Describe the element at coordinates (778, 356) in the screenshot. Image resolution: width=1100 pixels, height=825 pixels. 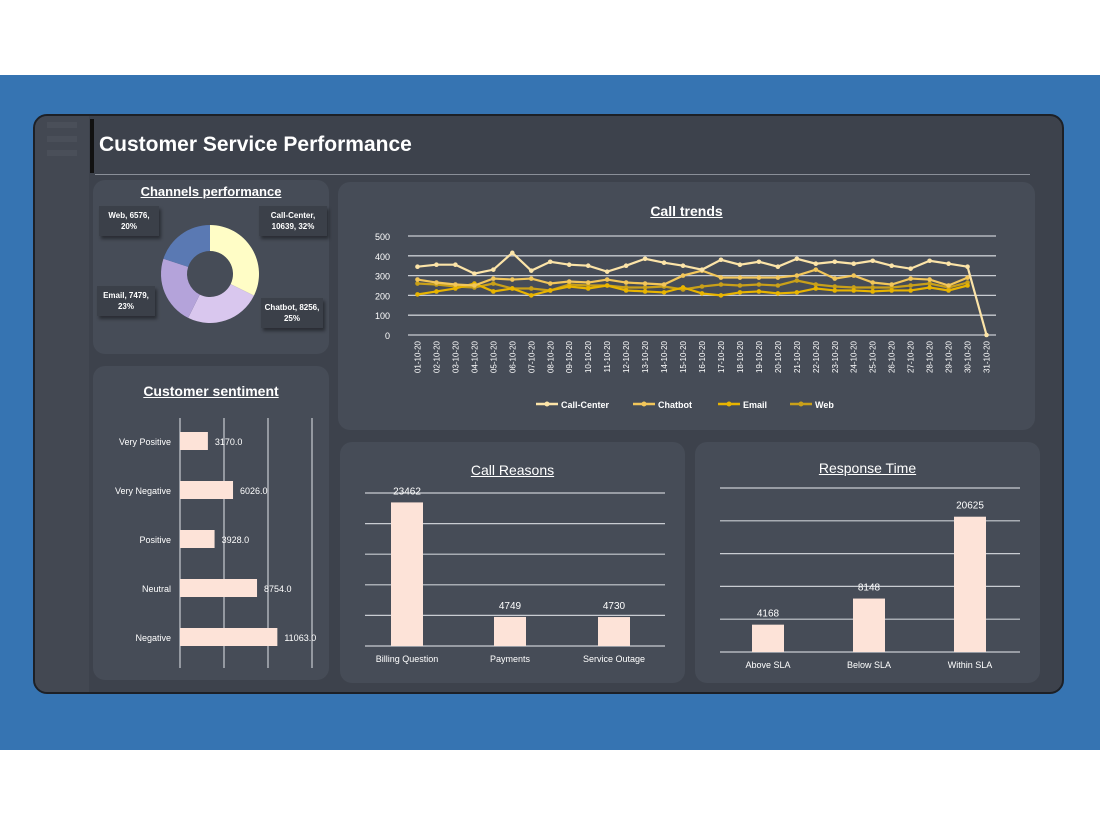
I see `x-tick-label: 20-10-20` at that location.